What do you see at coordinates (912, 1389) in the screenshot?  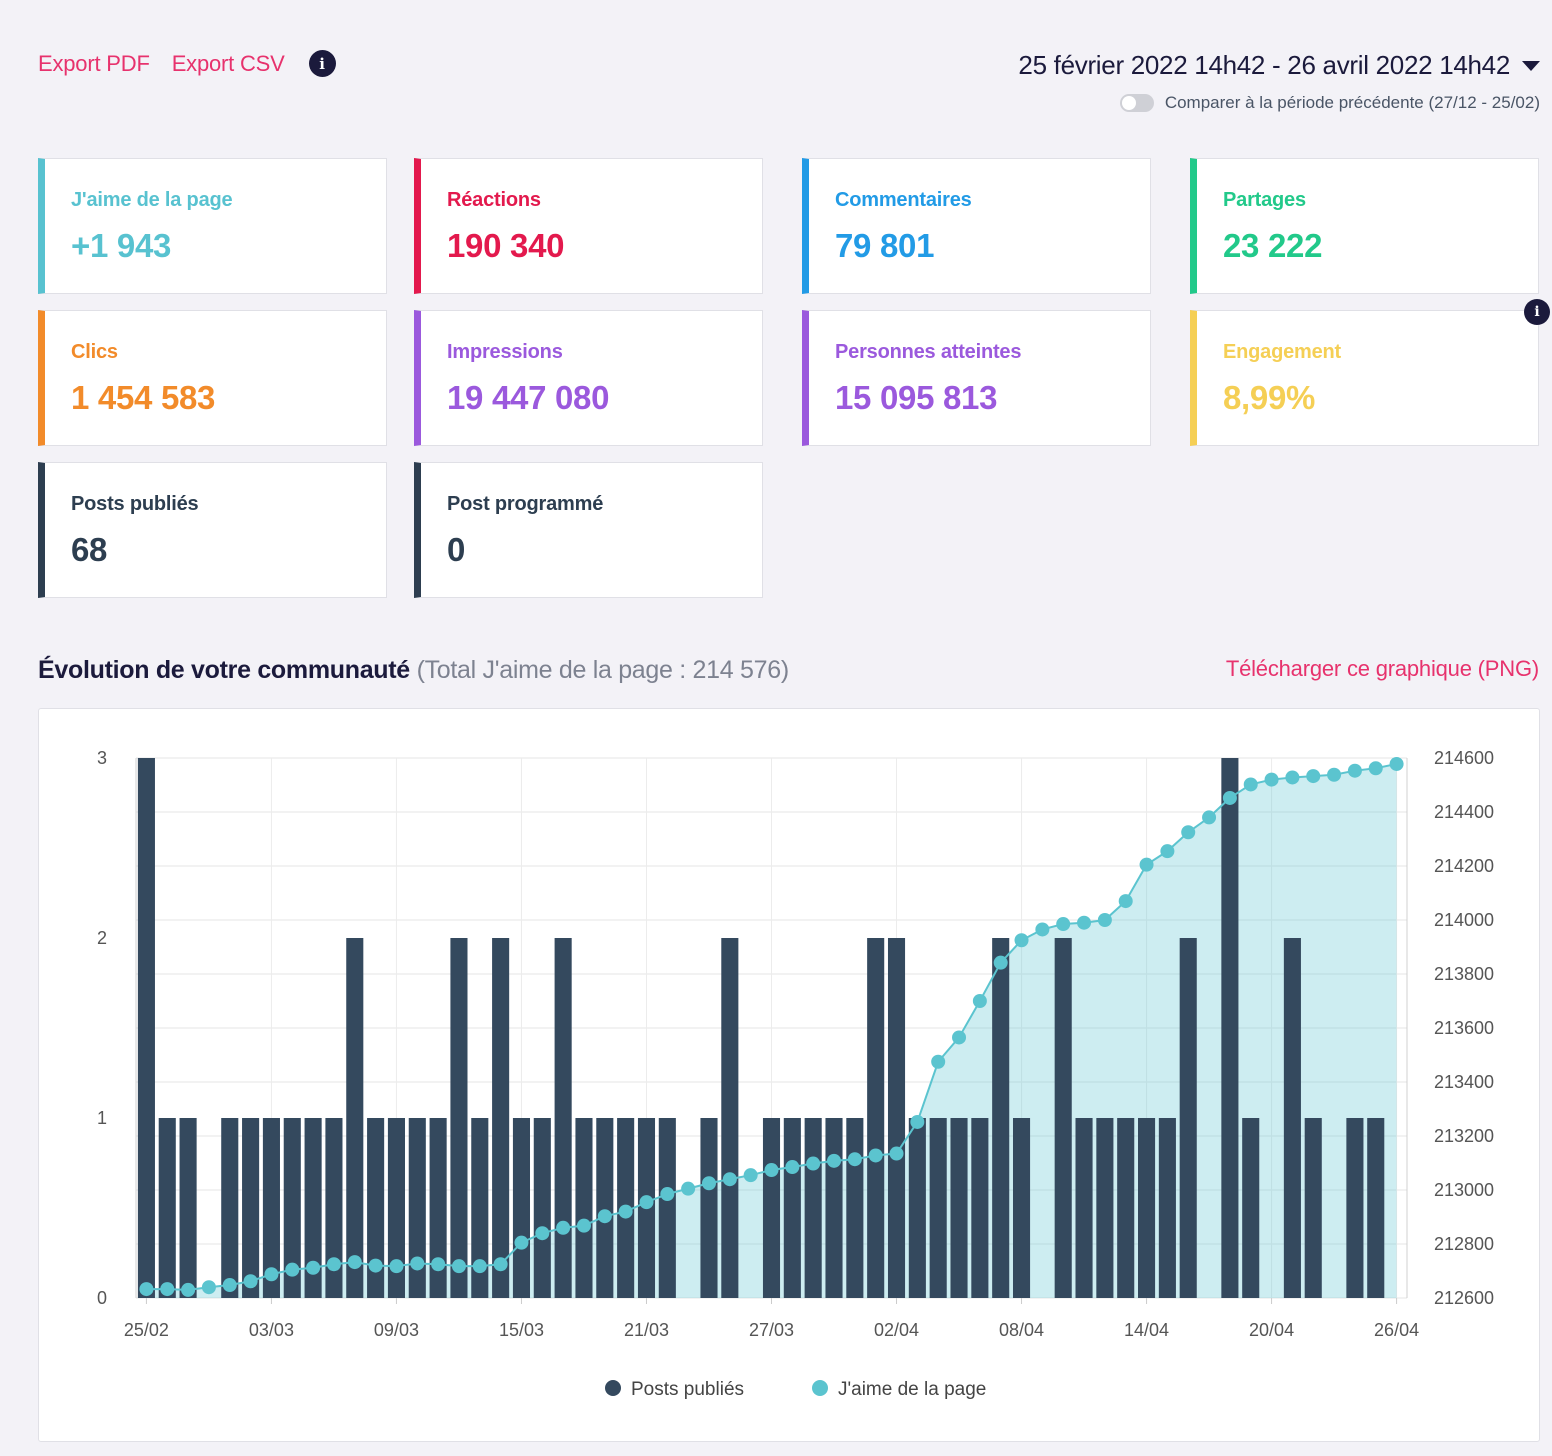 I see `legend-likes-label: J'aime de la page` at bounding box center [912, 1389].